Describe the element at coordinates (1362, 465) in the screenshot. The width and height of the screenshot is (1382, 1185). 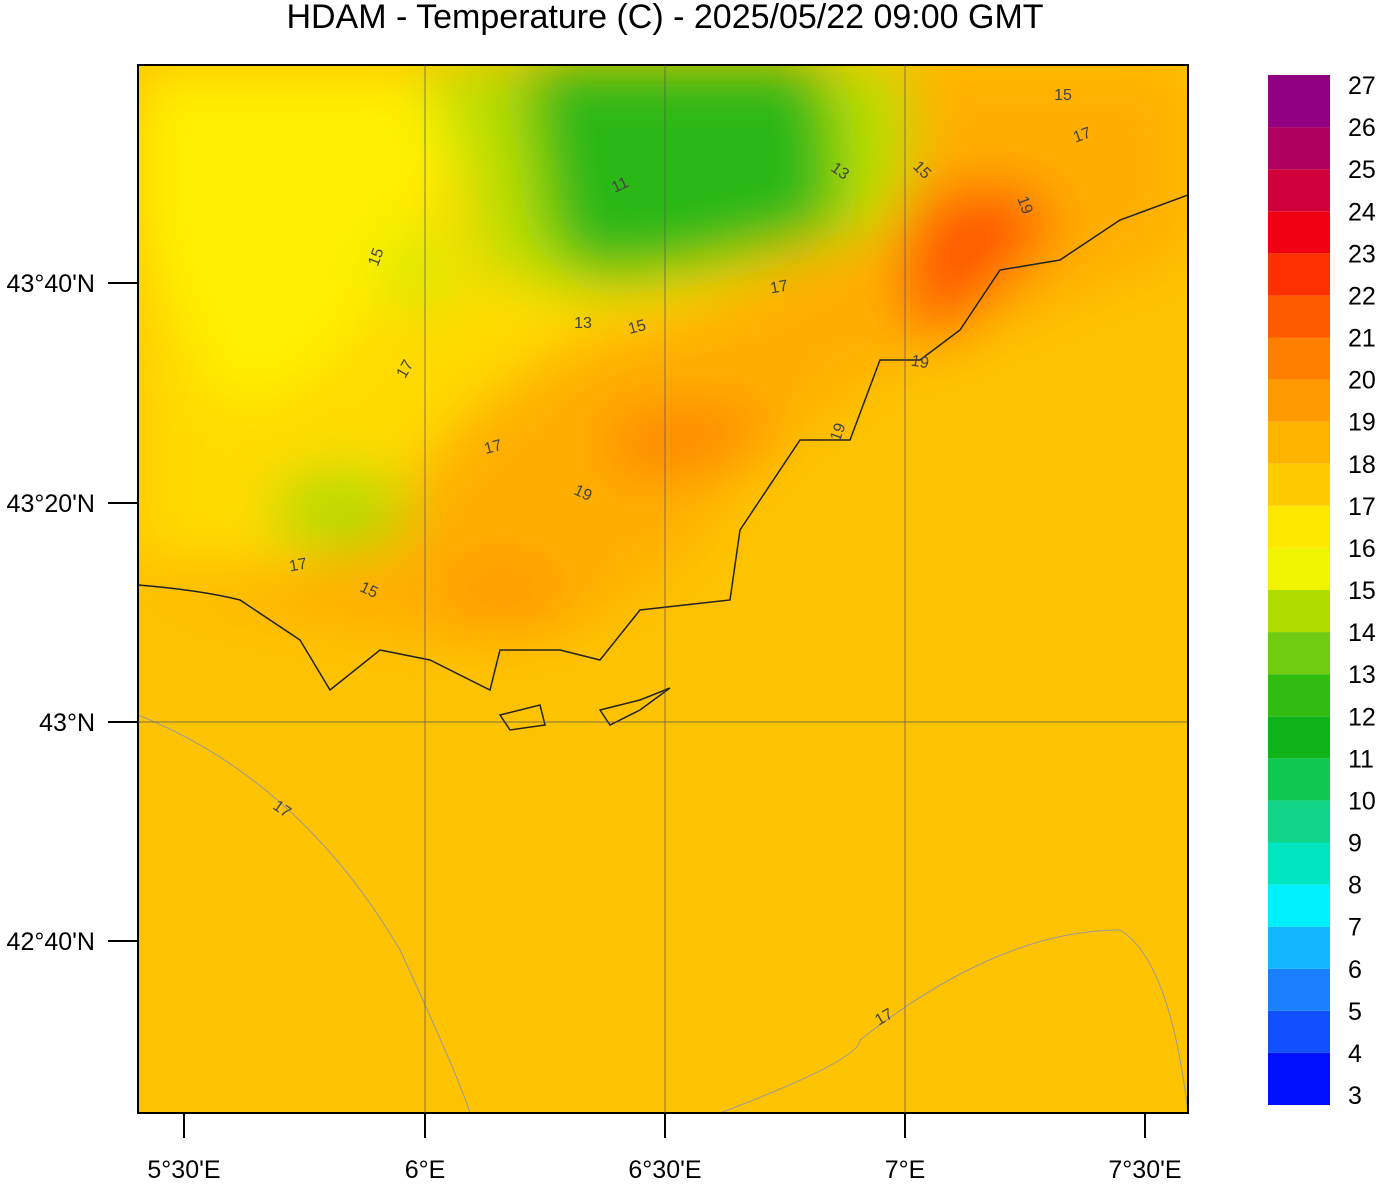
I see `colorbar-label: 18` at that location.